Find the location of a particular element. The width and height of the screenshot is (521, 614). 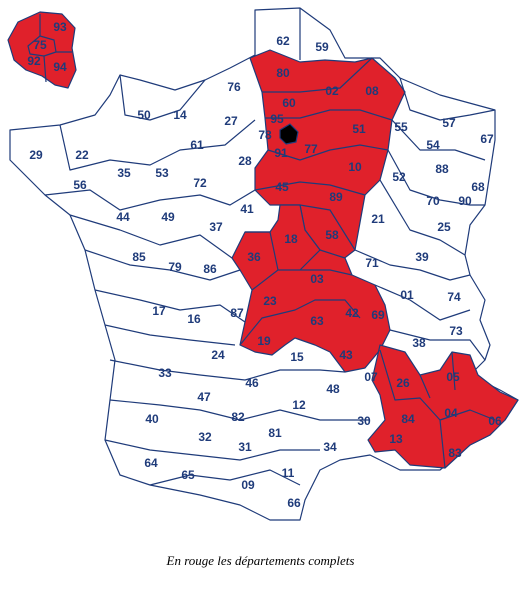

department-label-50: 50 is located at coordinates (144, 115).